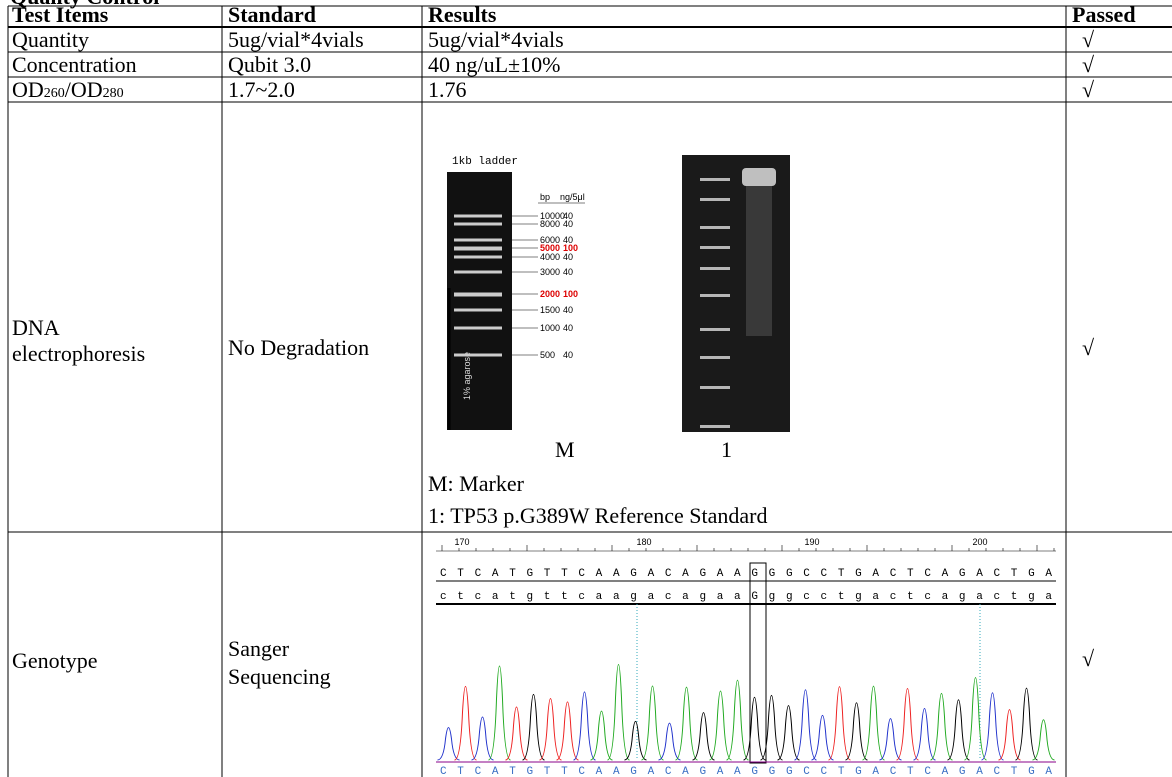 This screenshot has height=777, width=1172. I want to click on cell: Sequencing, so click(279, 676).